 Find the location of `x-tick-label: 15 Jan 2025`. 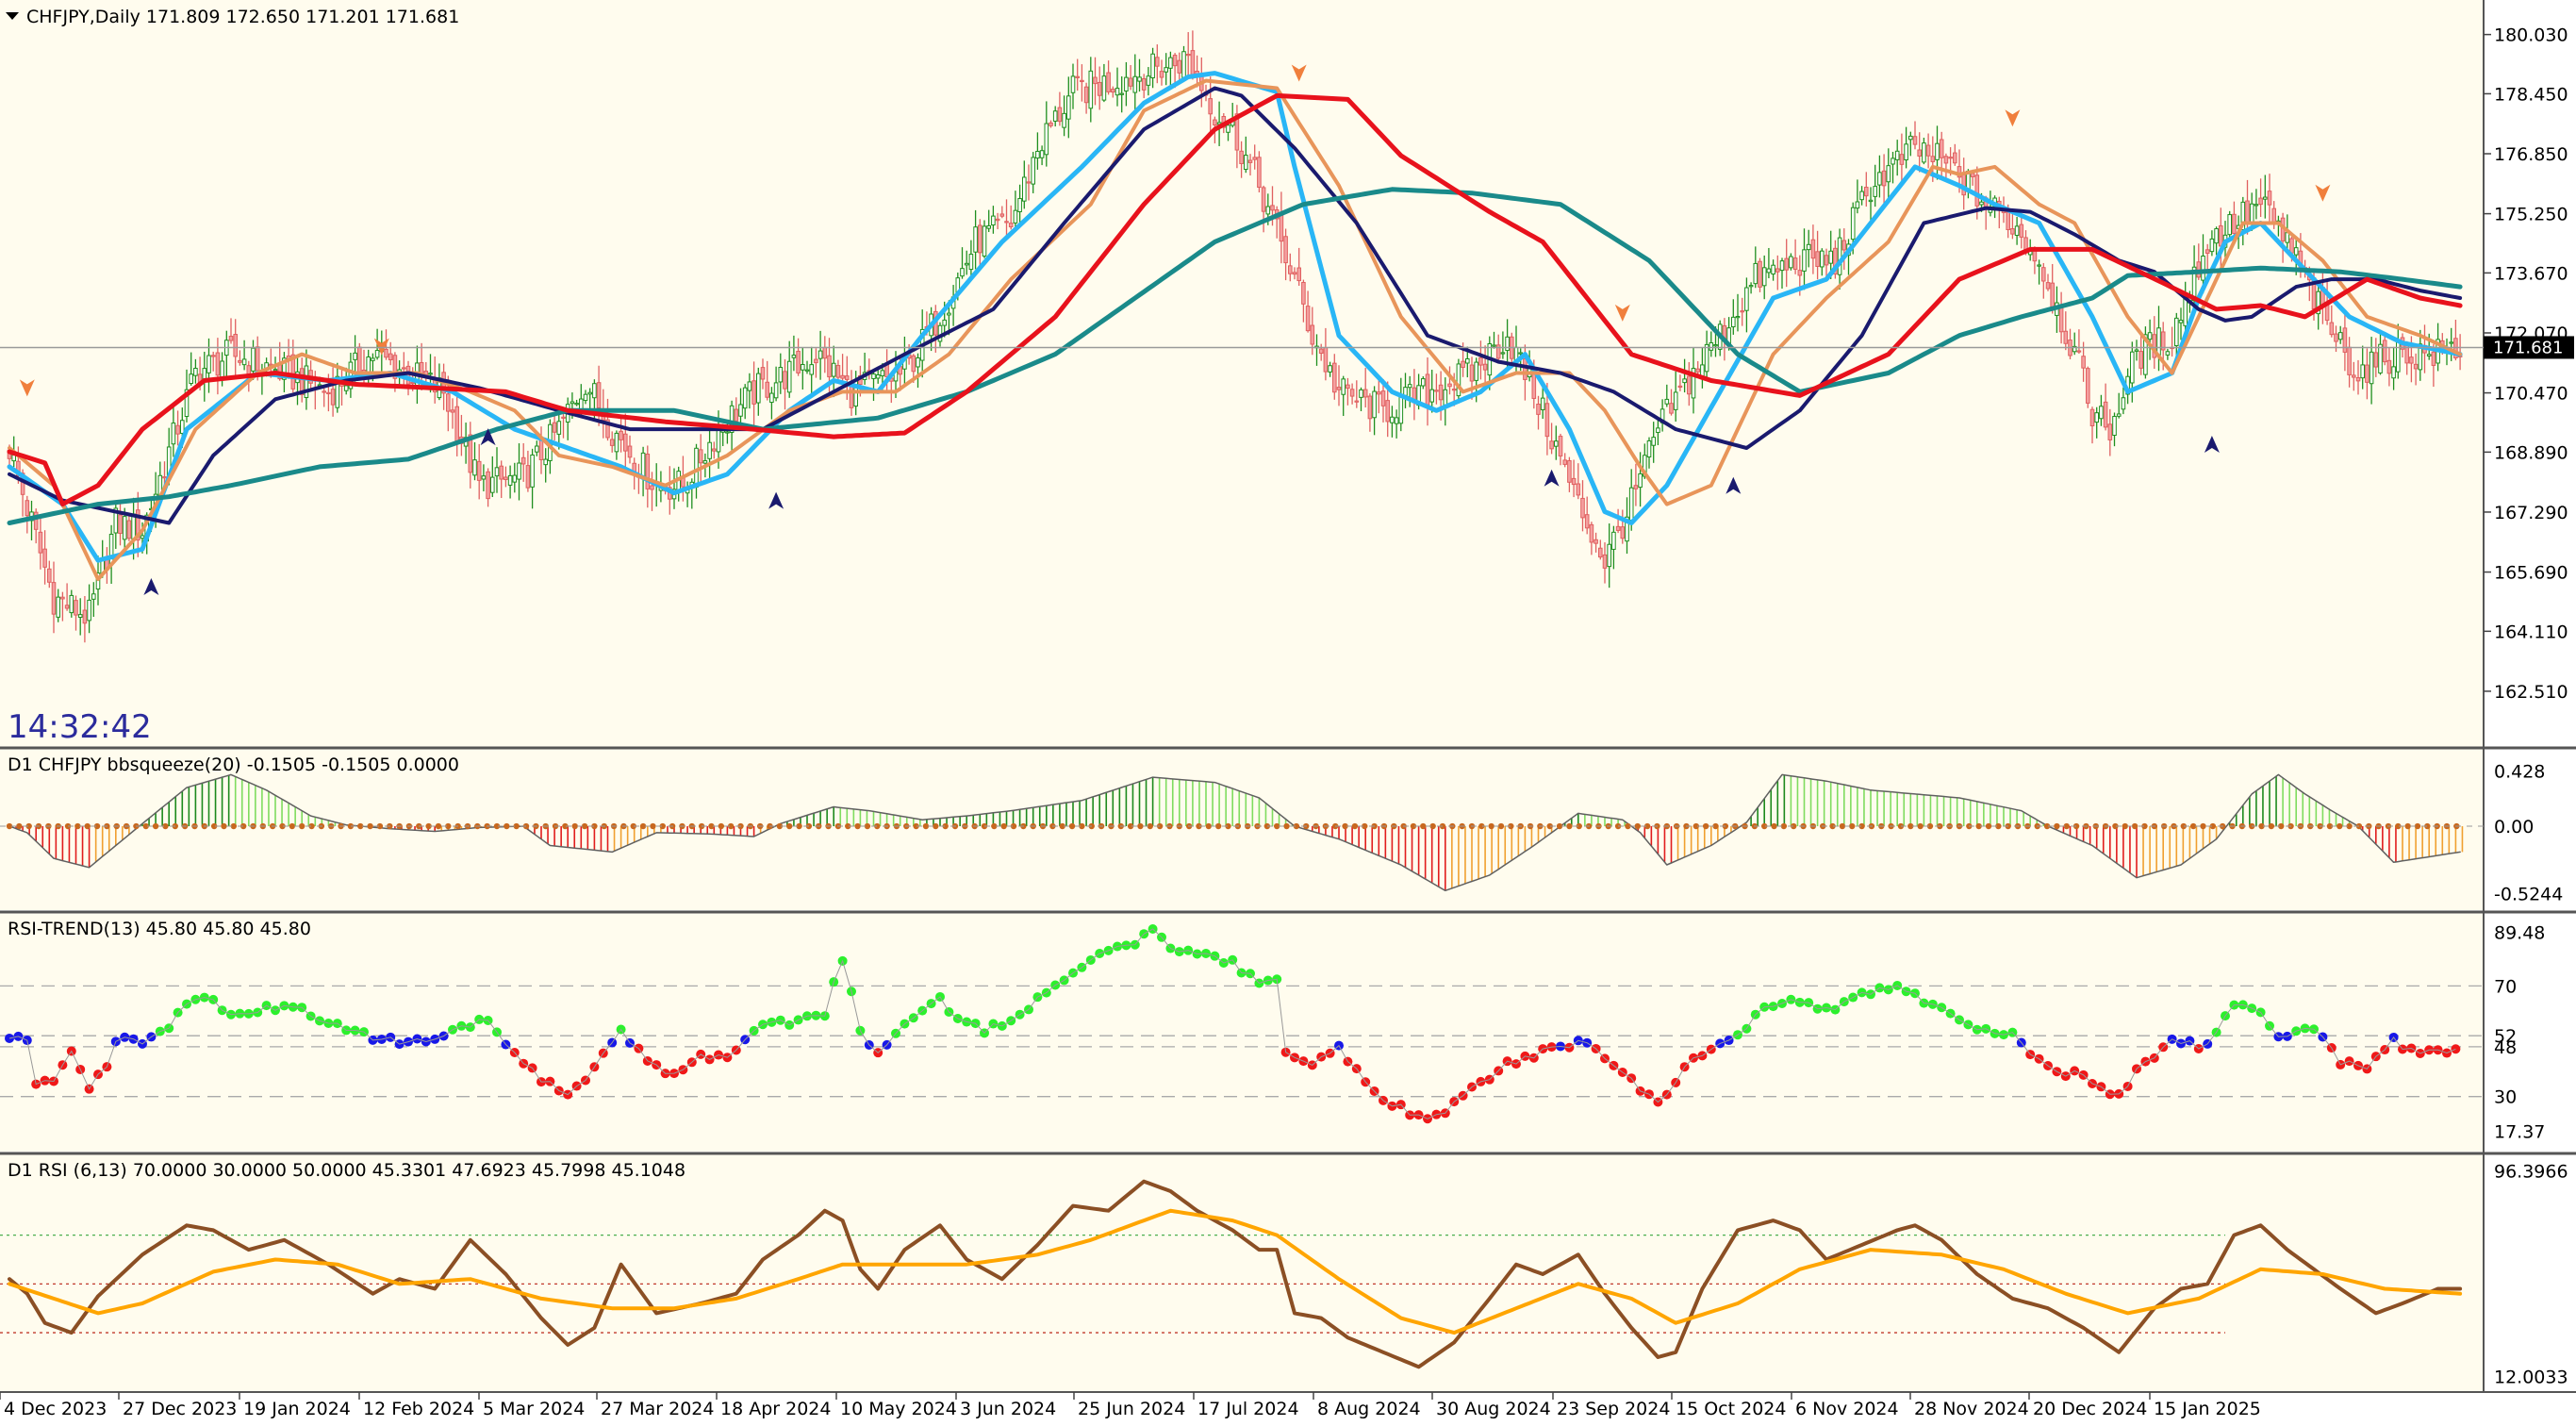

x-tick-label: 15 Jan 2025 is located at coordinates (2207, 1409).